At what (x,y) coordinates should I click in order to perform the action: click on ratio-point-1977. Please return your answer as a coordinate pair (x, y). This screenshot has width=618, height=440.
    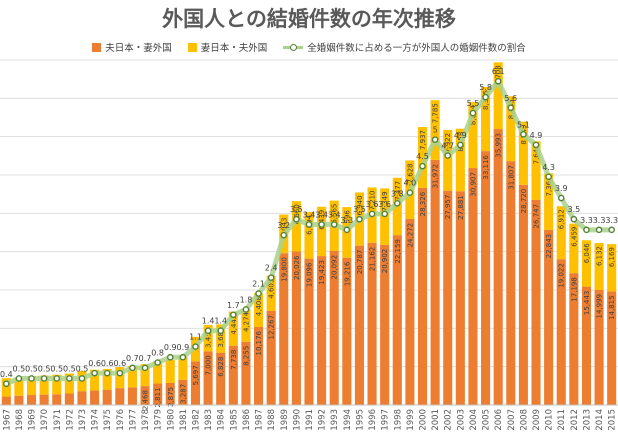
    Looking at the image, I should click on (132, 368).